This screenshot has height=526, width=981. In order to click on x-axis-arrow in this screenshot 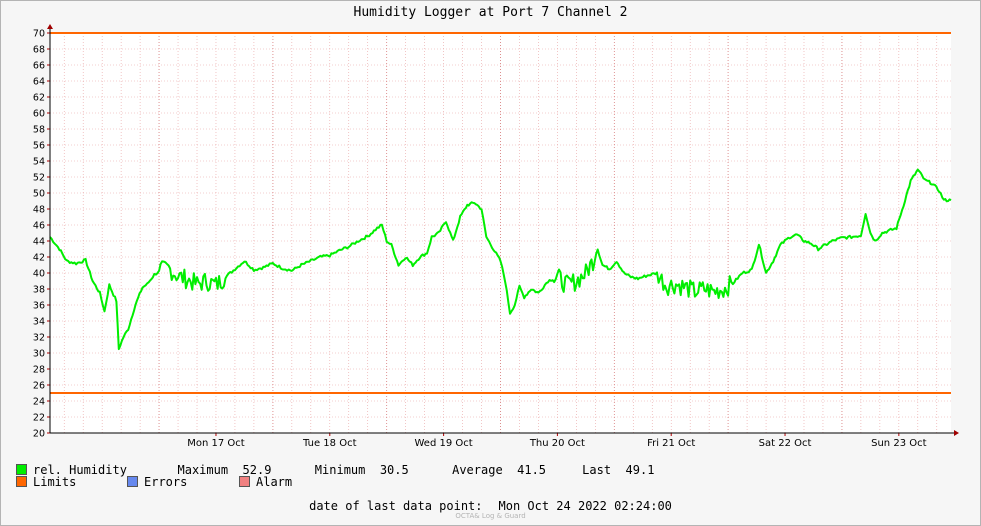, I will do `click(956, 433)`.